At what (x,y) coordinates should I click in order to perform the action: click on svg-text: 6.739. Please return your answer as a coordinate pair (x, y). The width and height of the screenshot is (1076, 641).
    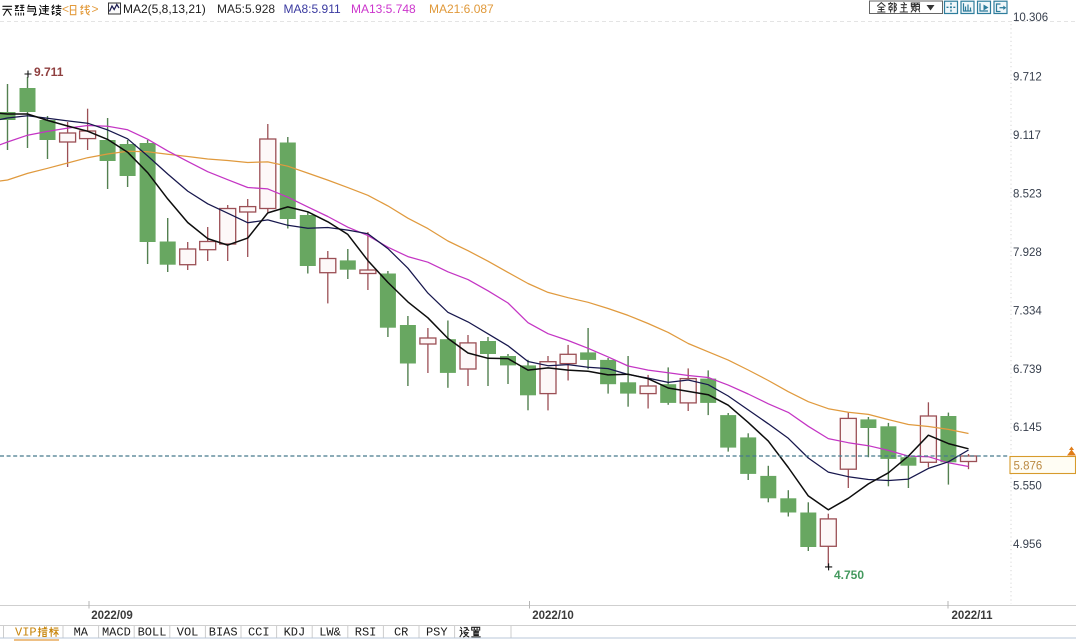
    Looking at the image, I should click on (1027, 370).